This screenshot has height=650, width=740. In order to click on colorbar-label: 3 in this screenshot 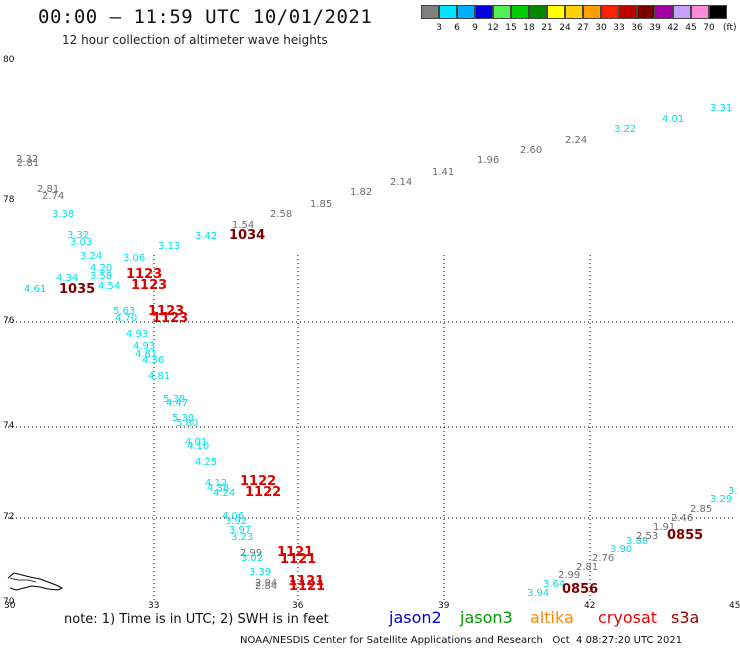, I will do `click(439, 28)`.